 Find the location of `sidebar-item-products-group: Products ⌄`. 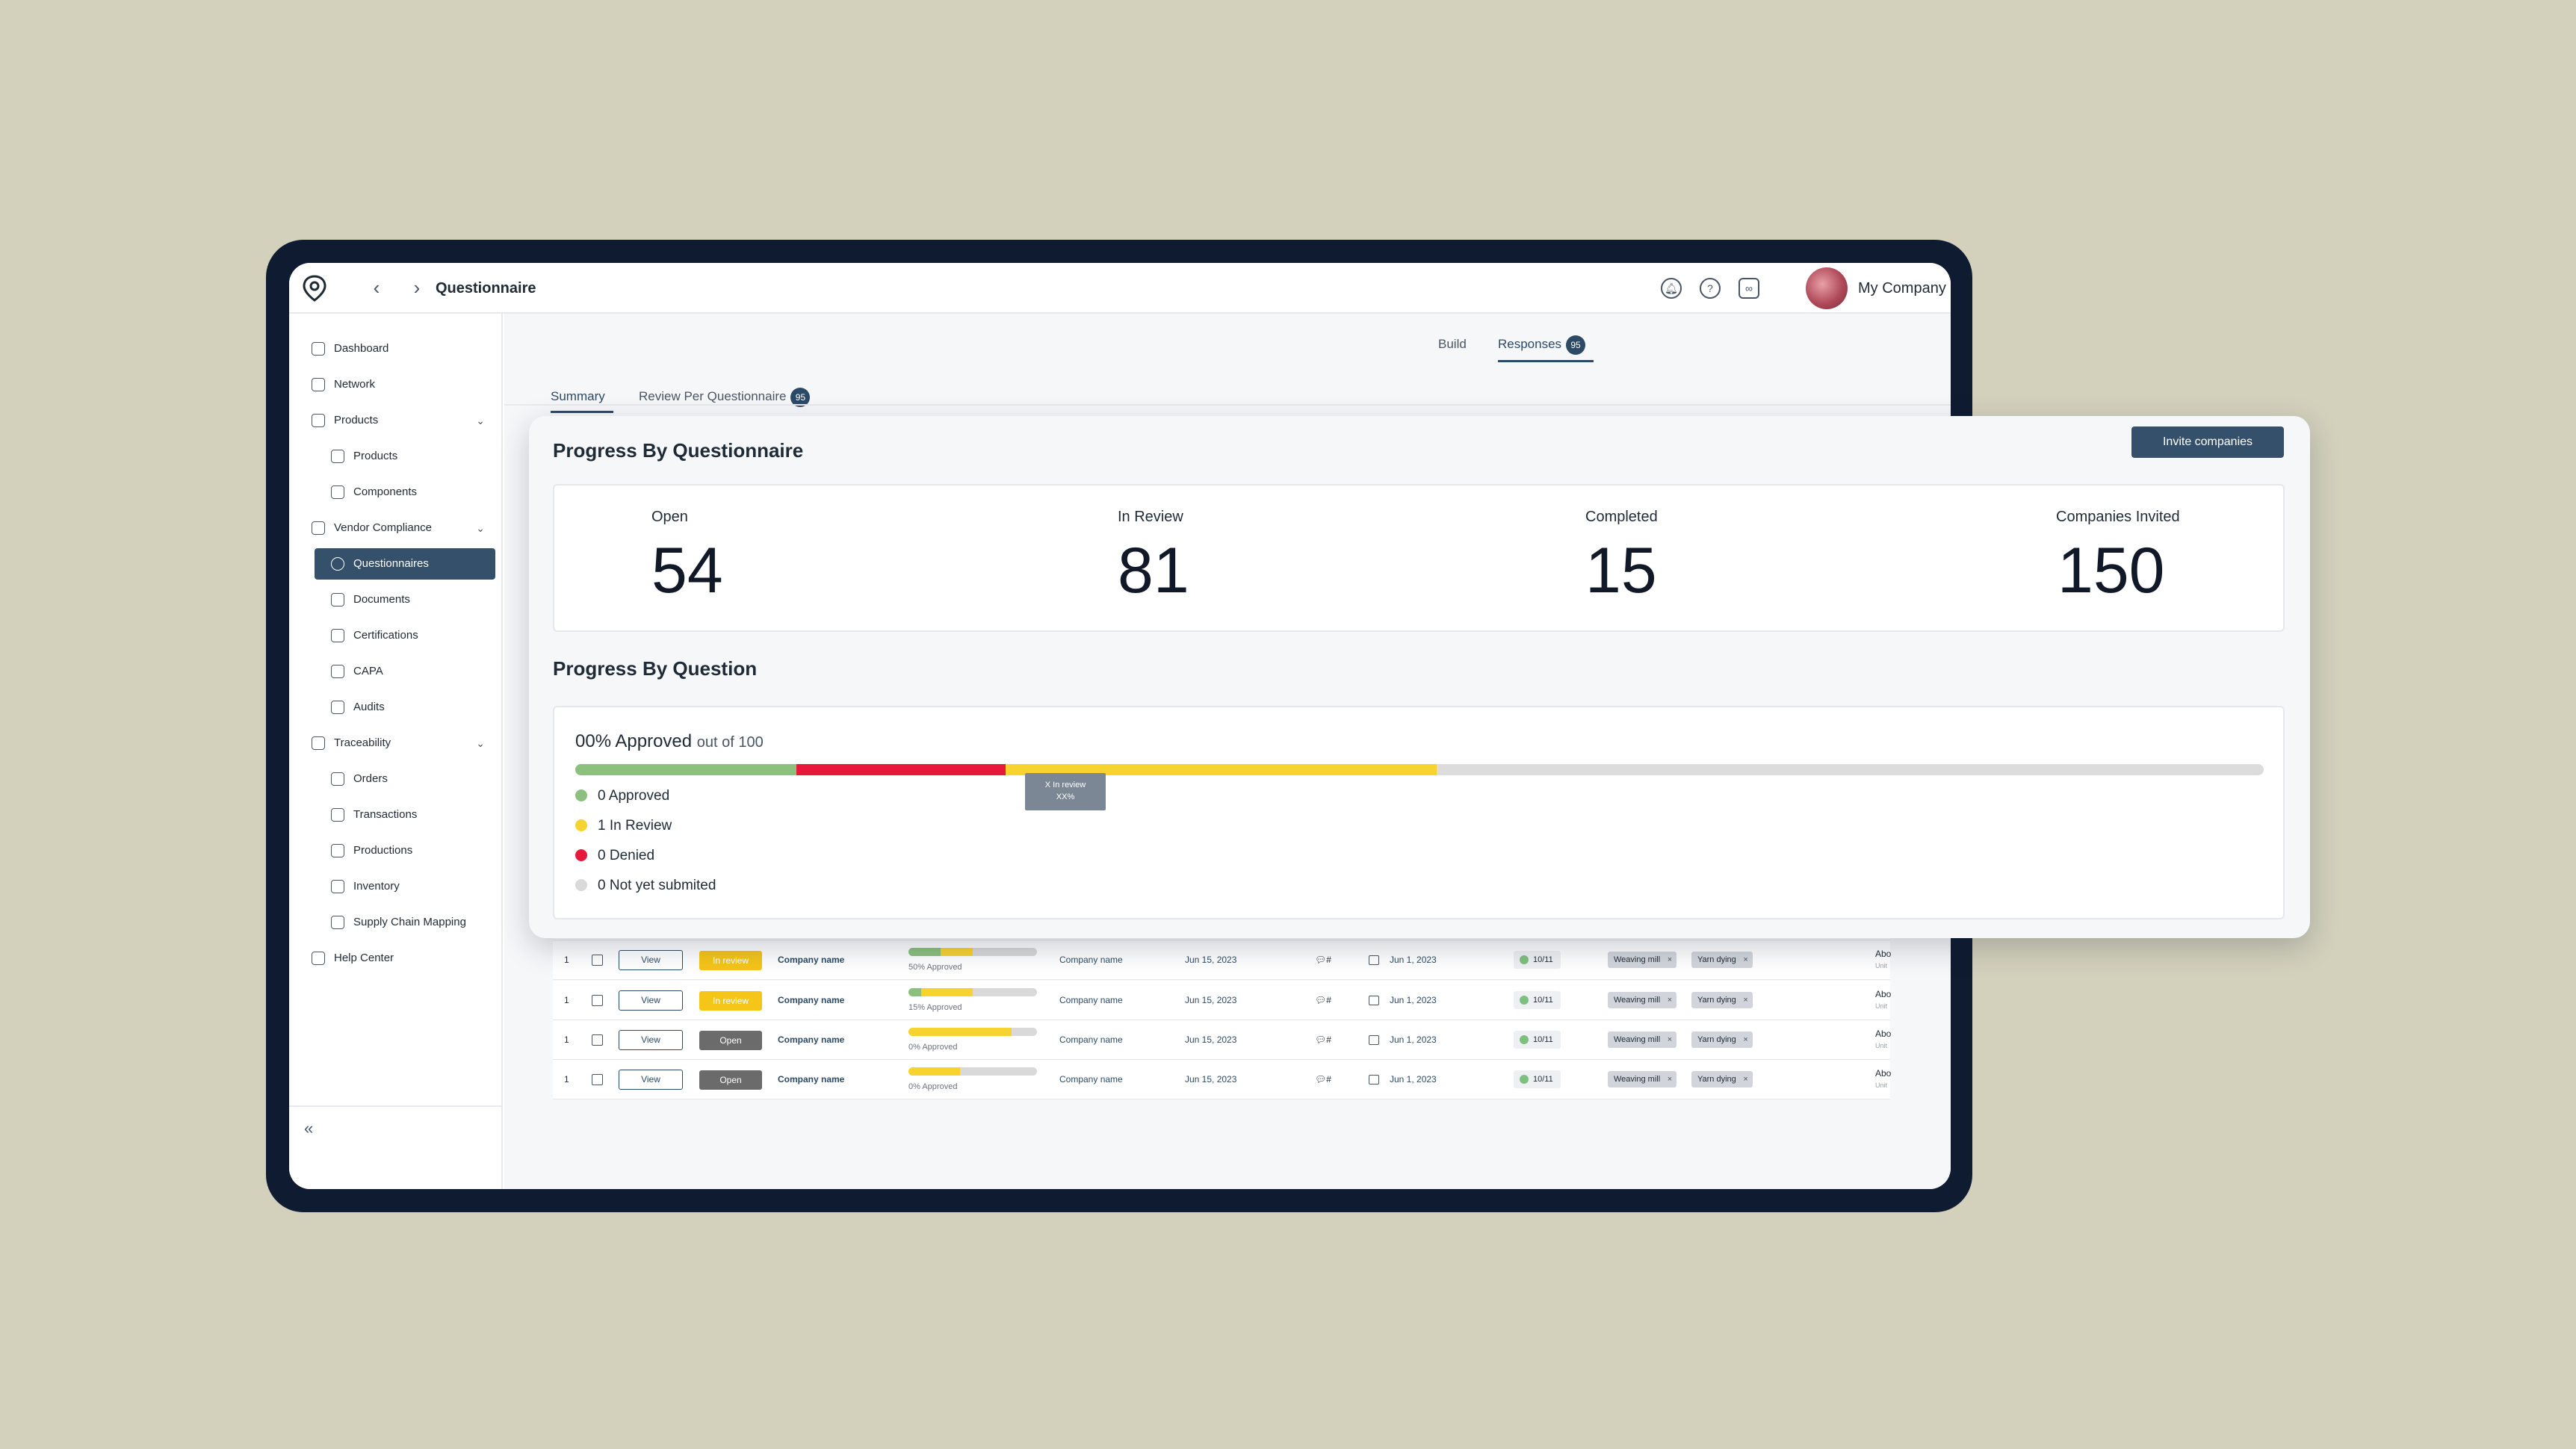

sidebar-item-products-group: Products ⌄ is located at coordinates (396, 421).